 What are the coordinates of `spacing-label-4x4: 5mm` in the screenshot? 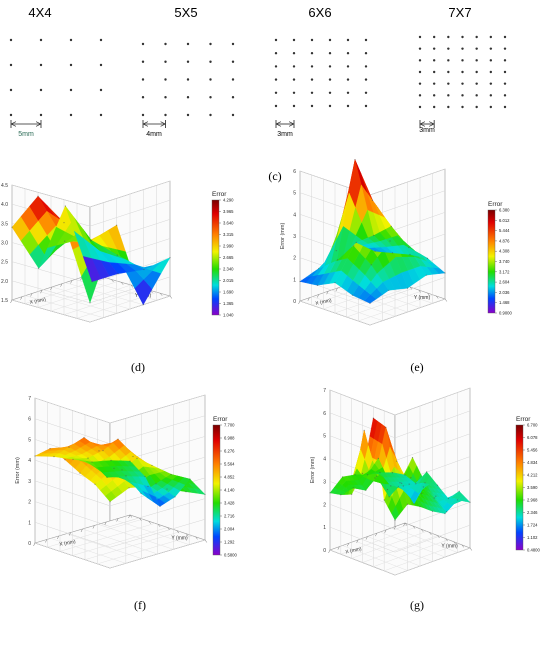 It's located at (26, 134).